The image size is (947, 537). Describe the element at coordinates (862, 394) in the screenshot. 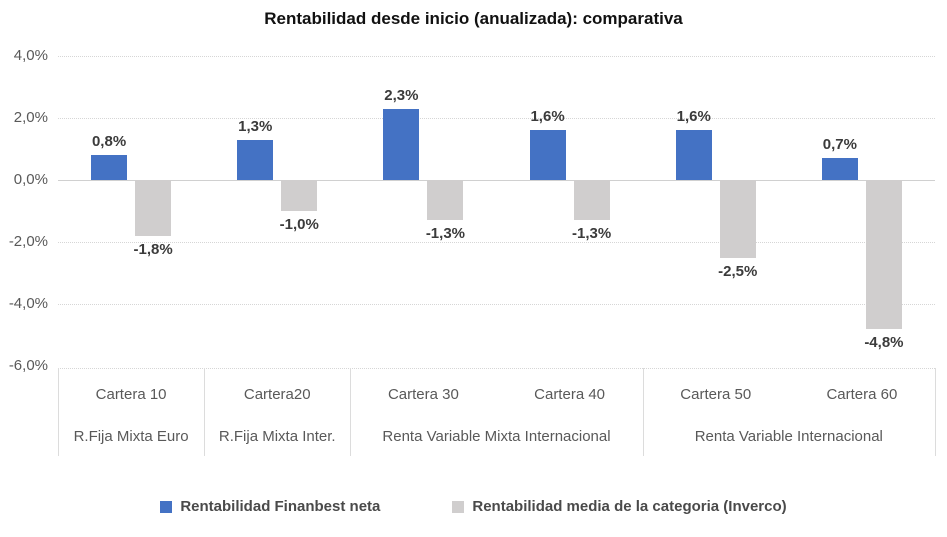

I see `category-label: Cartera 60` at that location.